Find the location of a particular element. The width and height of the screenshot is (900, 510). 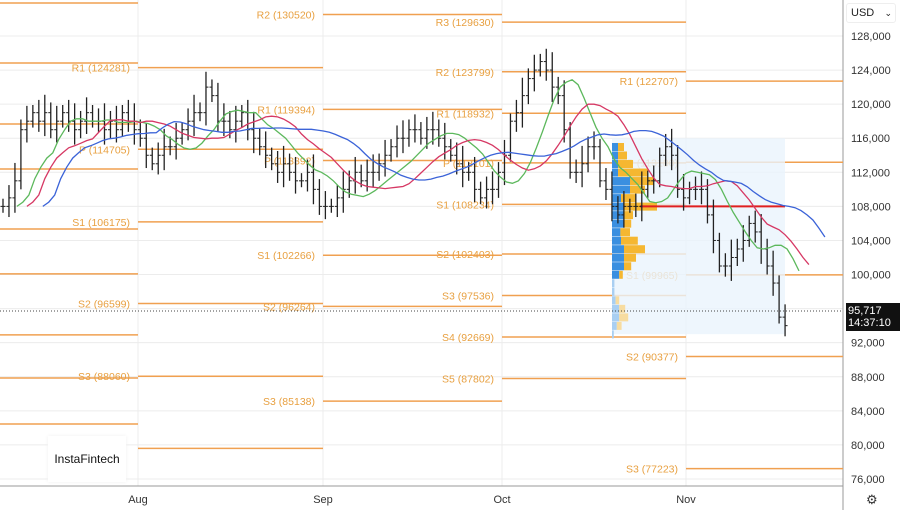

y-tick-label: 120,000 is located at coordinates (871, 105).